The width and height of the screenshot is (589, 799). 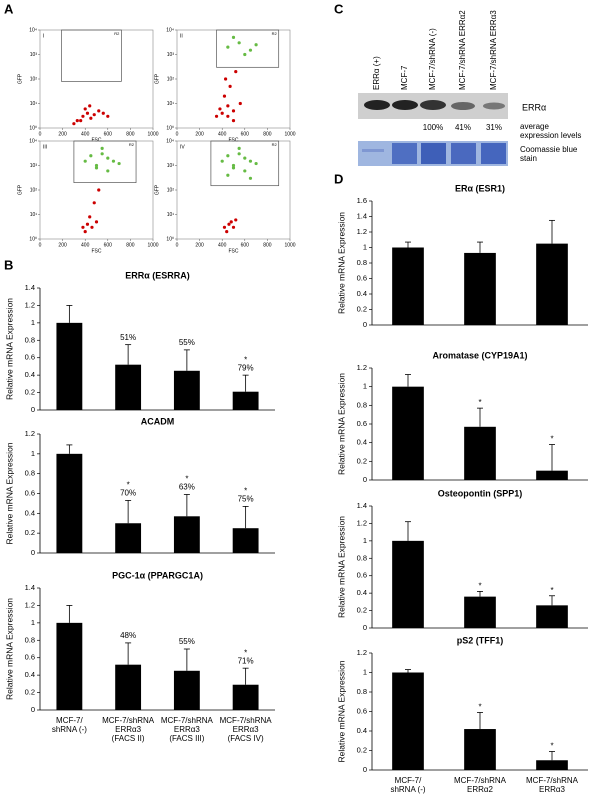 I want to click on x-tick-label: 1000, so click(x=289, y=134).